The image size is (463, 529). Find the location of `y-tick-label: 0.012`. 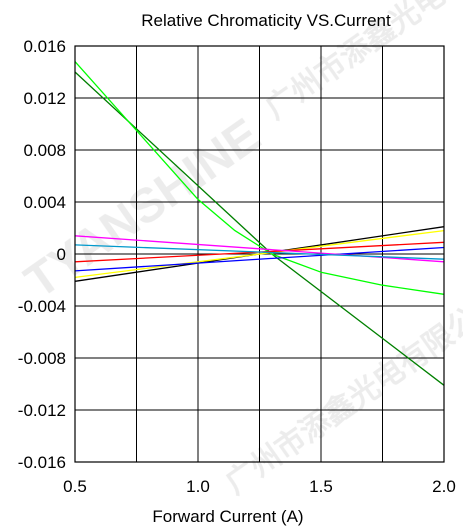

y-tick-label: 0.012 is located at coordinates (44, 98).